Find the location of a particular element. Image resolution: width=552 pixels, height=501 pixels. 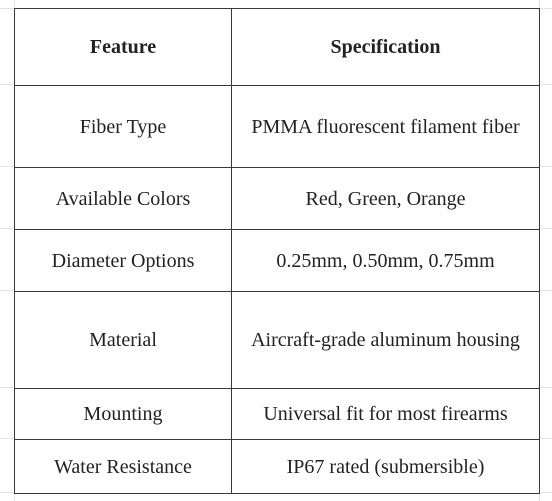

feature-cell: Fiber Type is located at coordinates (123, 126).